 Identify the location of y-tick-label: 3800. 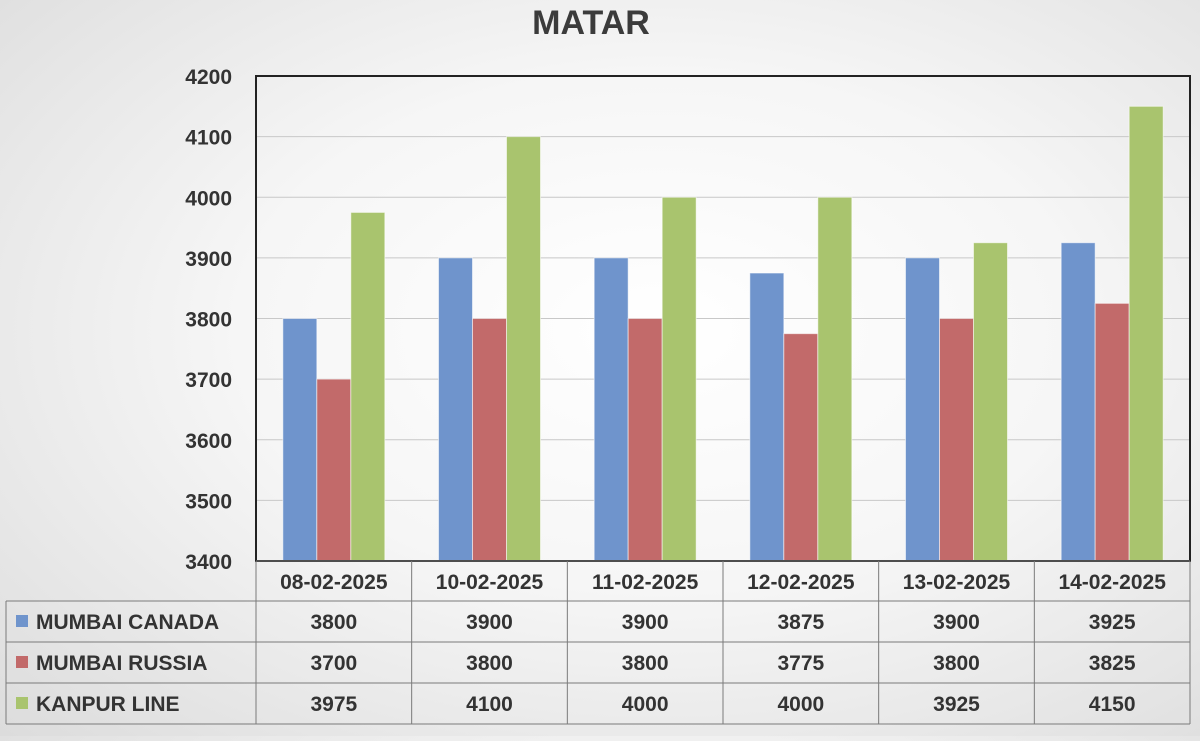
(208, 320).